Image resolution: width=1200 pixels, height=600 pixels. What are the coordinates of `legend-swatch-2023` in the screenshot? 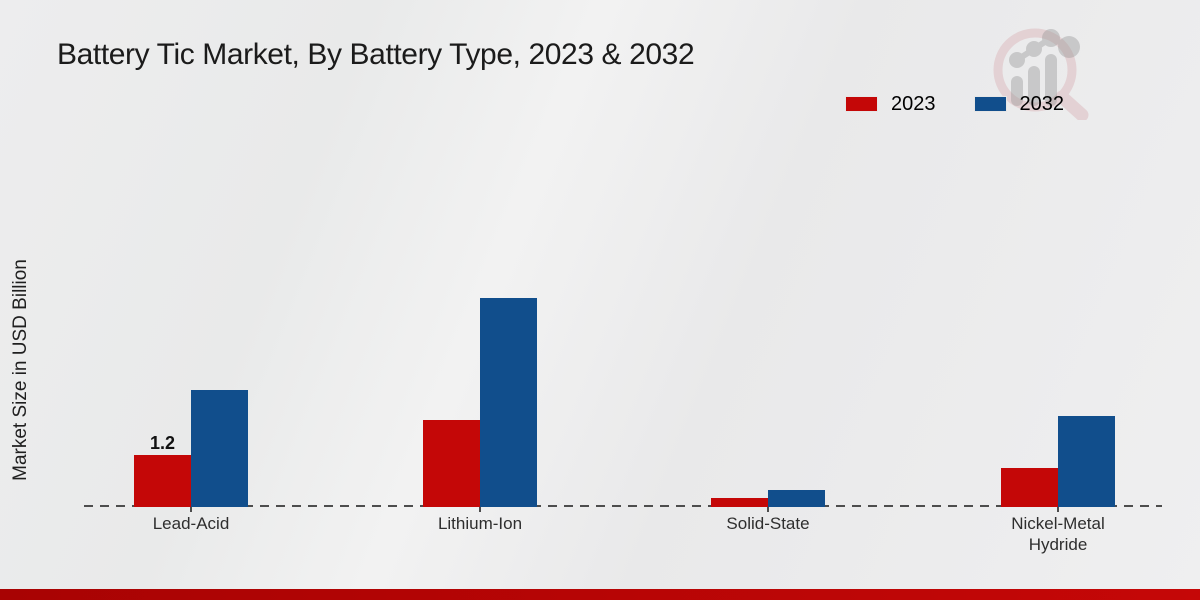 It's located at (861, 104).